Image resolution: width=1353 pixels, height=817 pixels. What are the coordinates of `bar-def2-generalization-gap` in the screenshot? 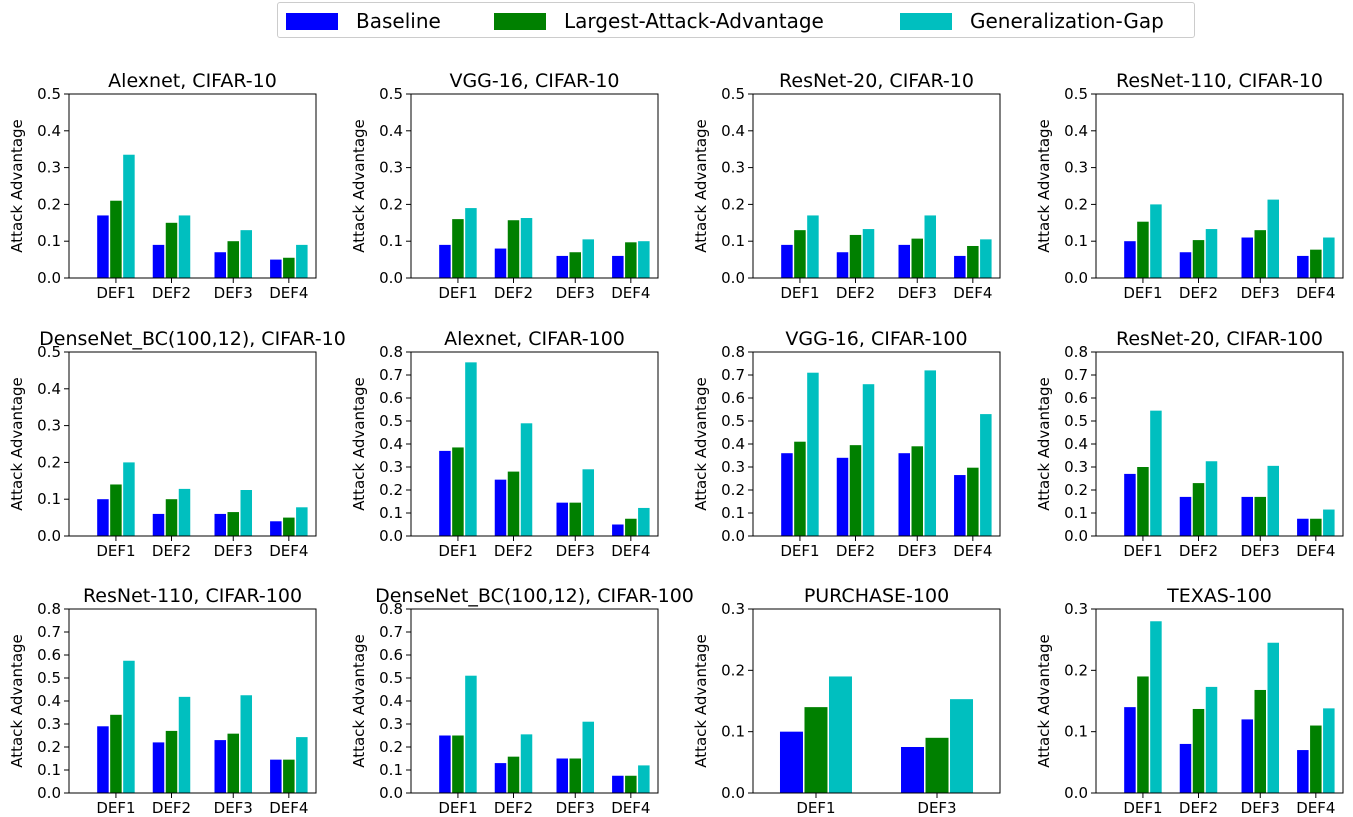 It's located at (184, 246).